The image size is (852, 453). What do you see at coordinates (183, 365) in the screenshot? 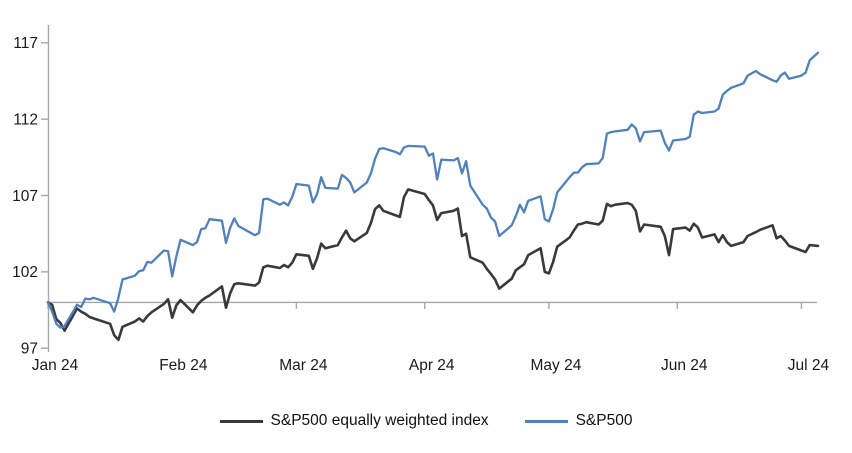
I see `x-axis-tick-label: Feb 24` at bounding box center [183, 365].